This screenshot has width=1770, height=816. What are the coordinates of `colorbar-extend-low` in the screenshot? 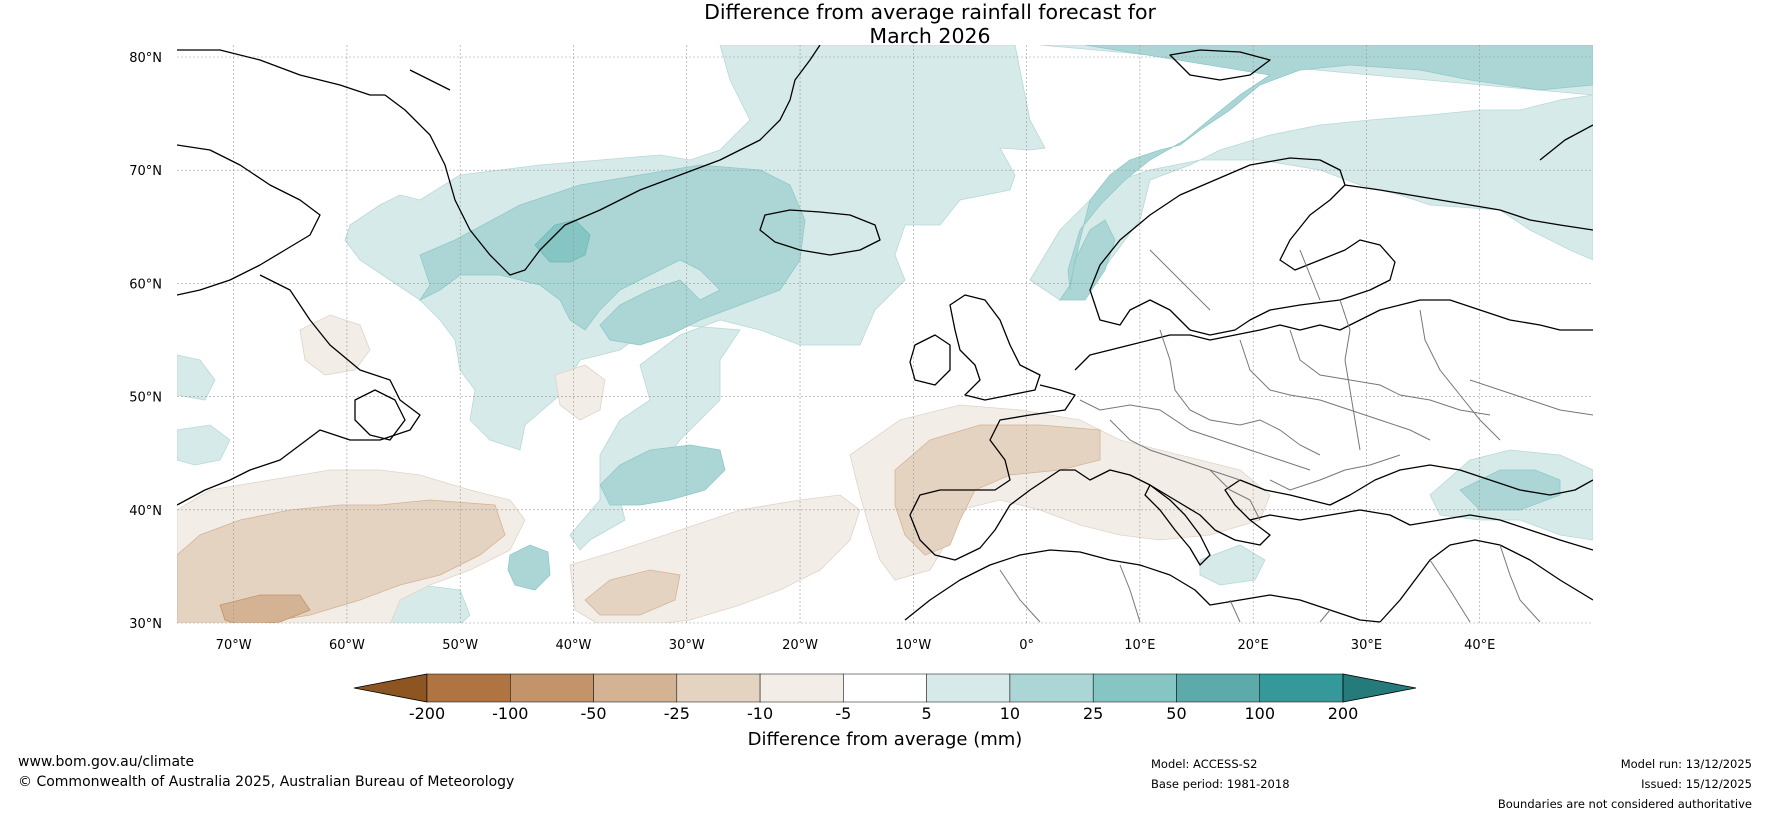 It's located at (390, 688).